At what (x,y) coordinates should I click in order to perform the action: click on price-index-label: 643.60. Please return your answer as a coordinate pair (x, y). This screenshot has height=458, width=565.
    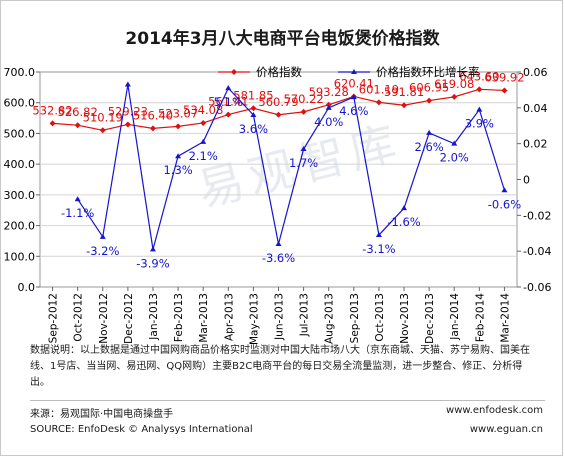
    Looking at the image, I should click on (479, 76).